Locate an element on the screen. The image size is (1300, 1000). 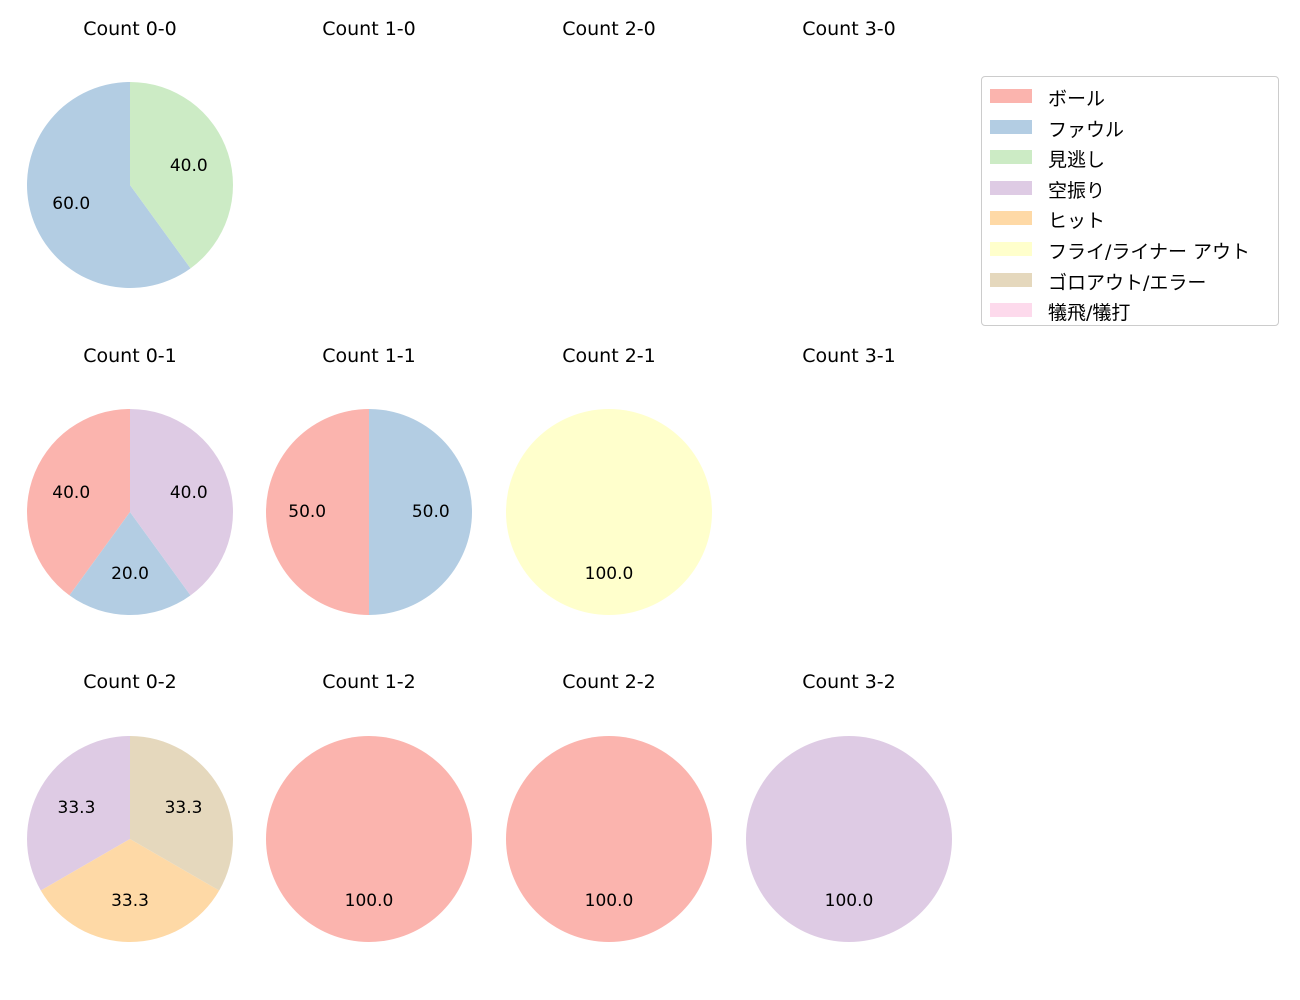
legend-item-entry: ゴロアウト/エラー is located at coordinates (1130, 280).